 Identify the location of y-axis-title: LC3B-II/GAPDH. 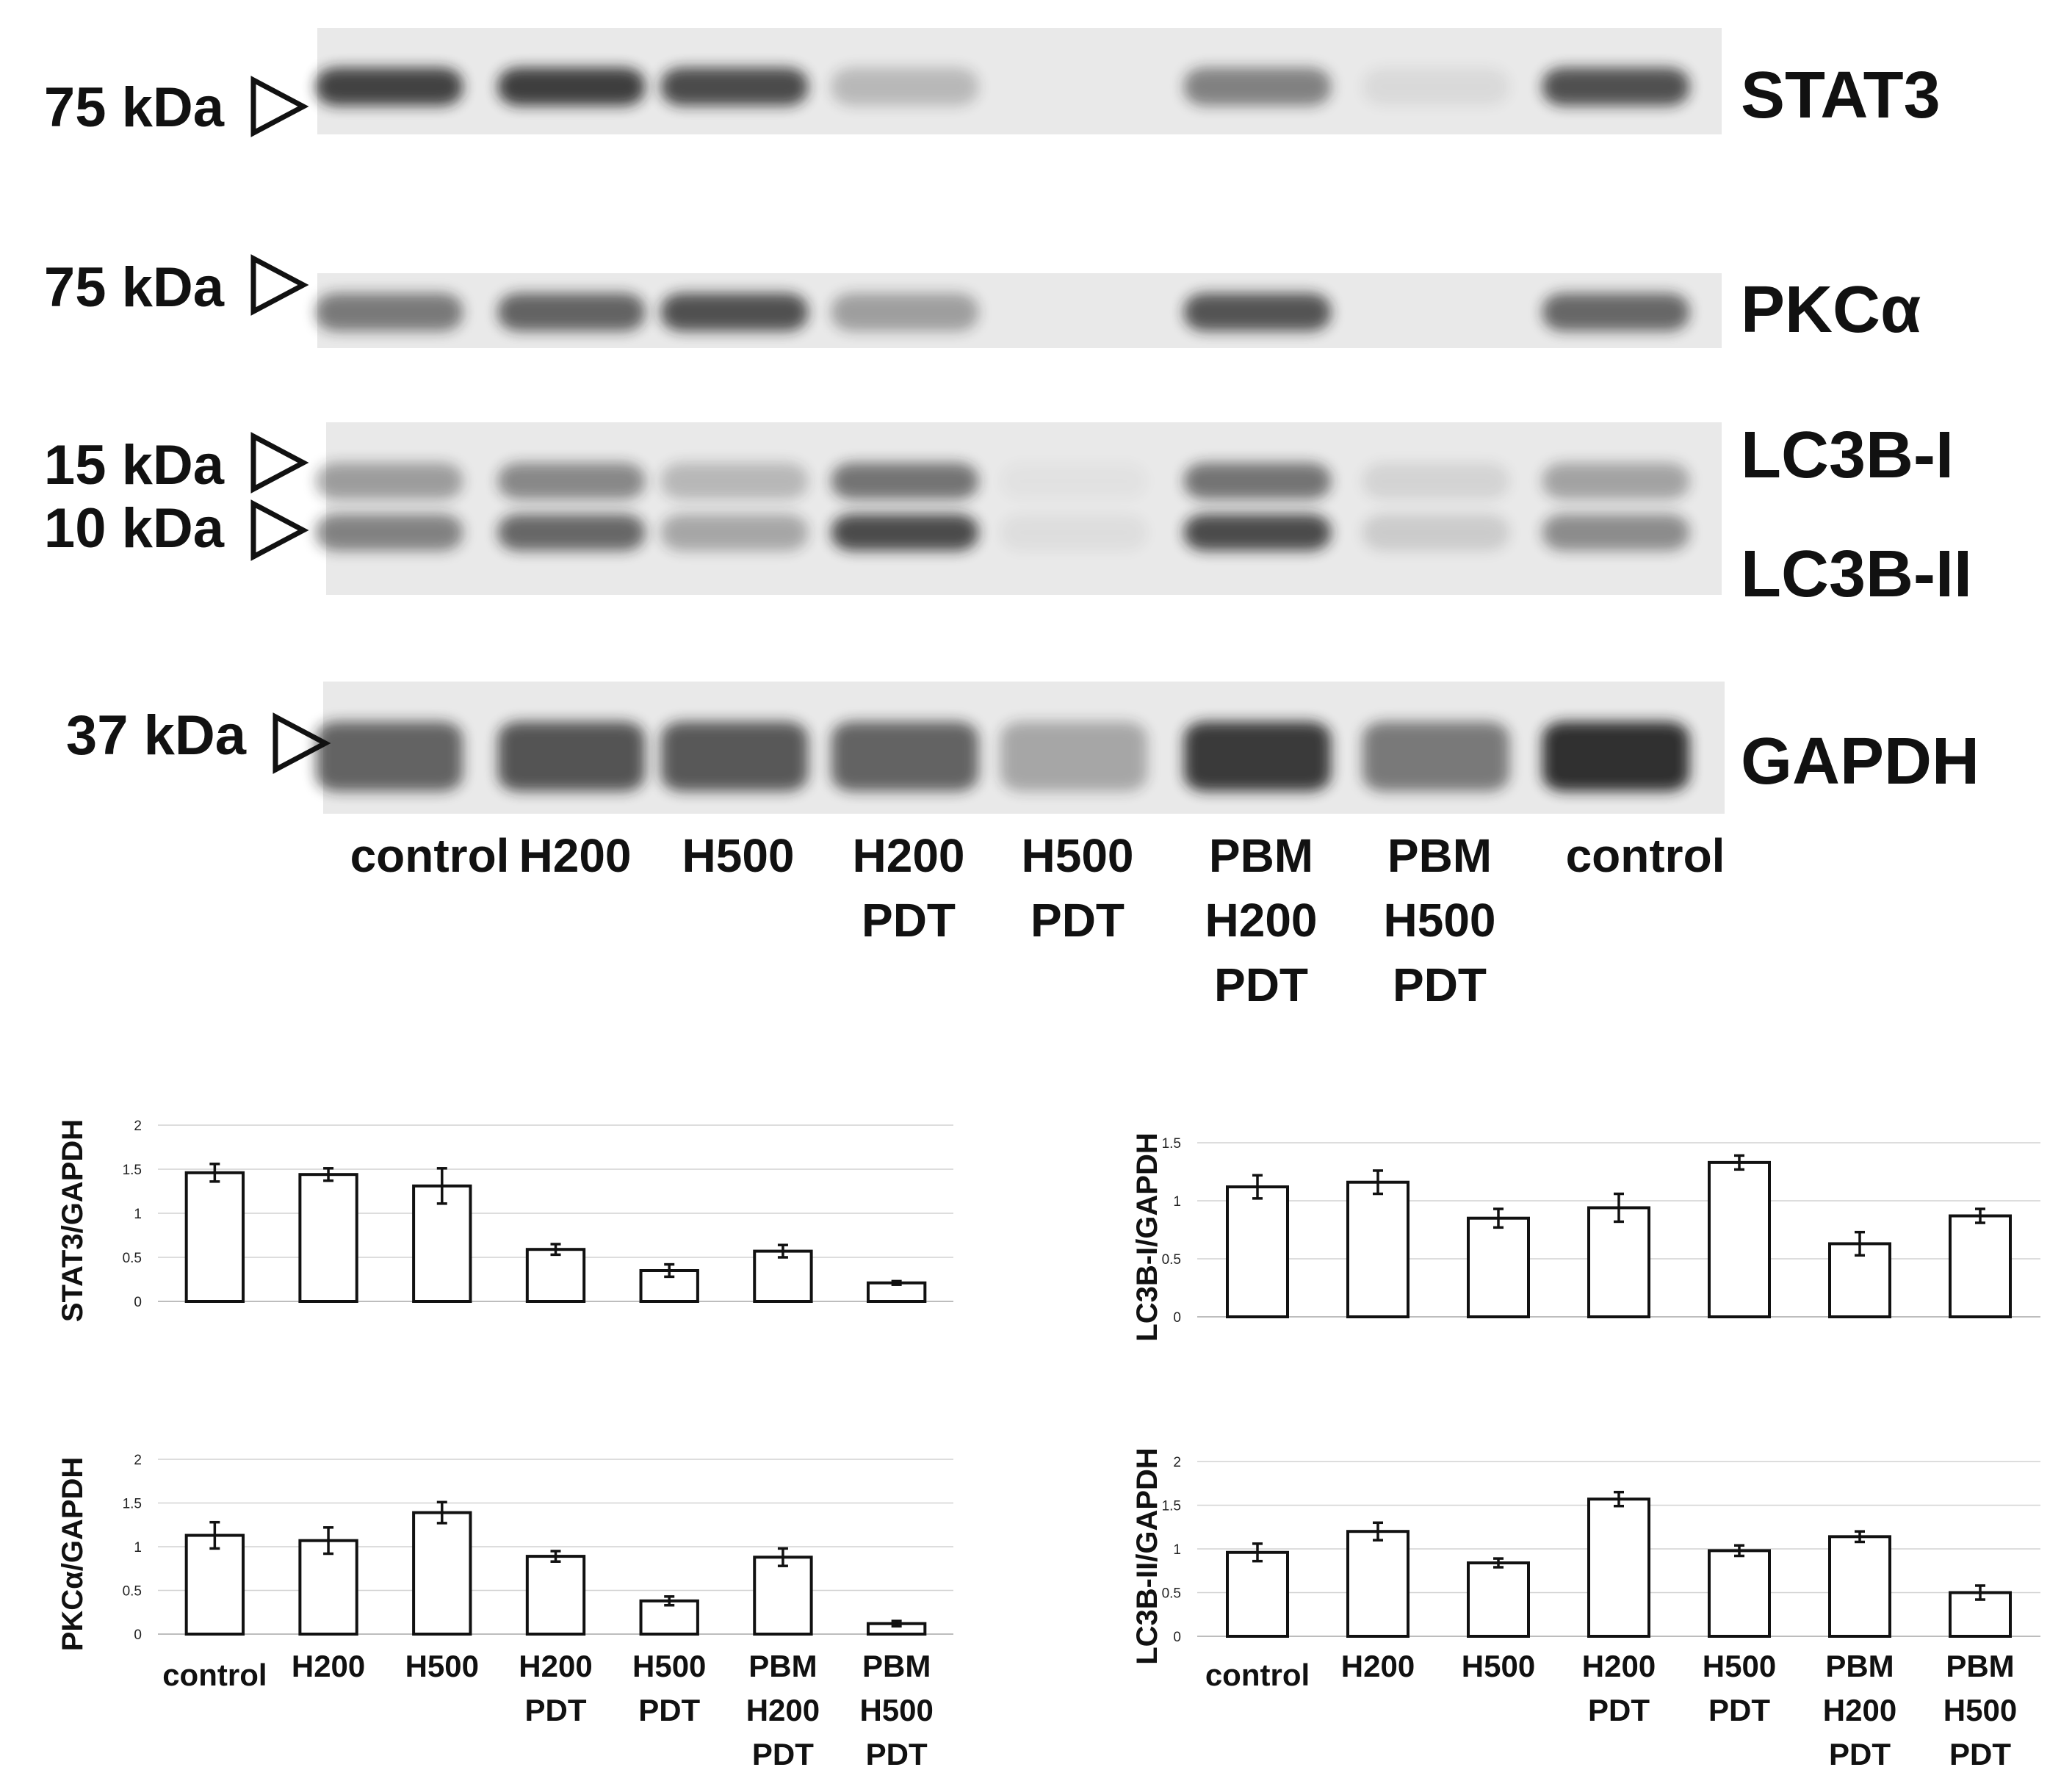
(1147, 1556).